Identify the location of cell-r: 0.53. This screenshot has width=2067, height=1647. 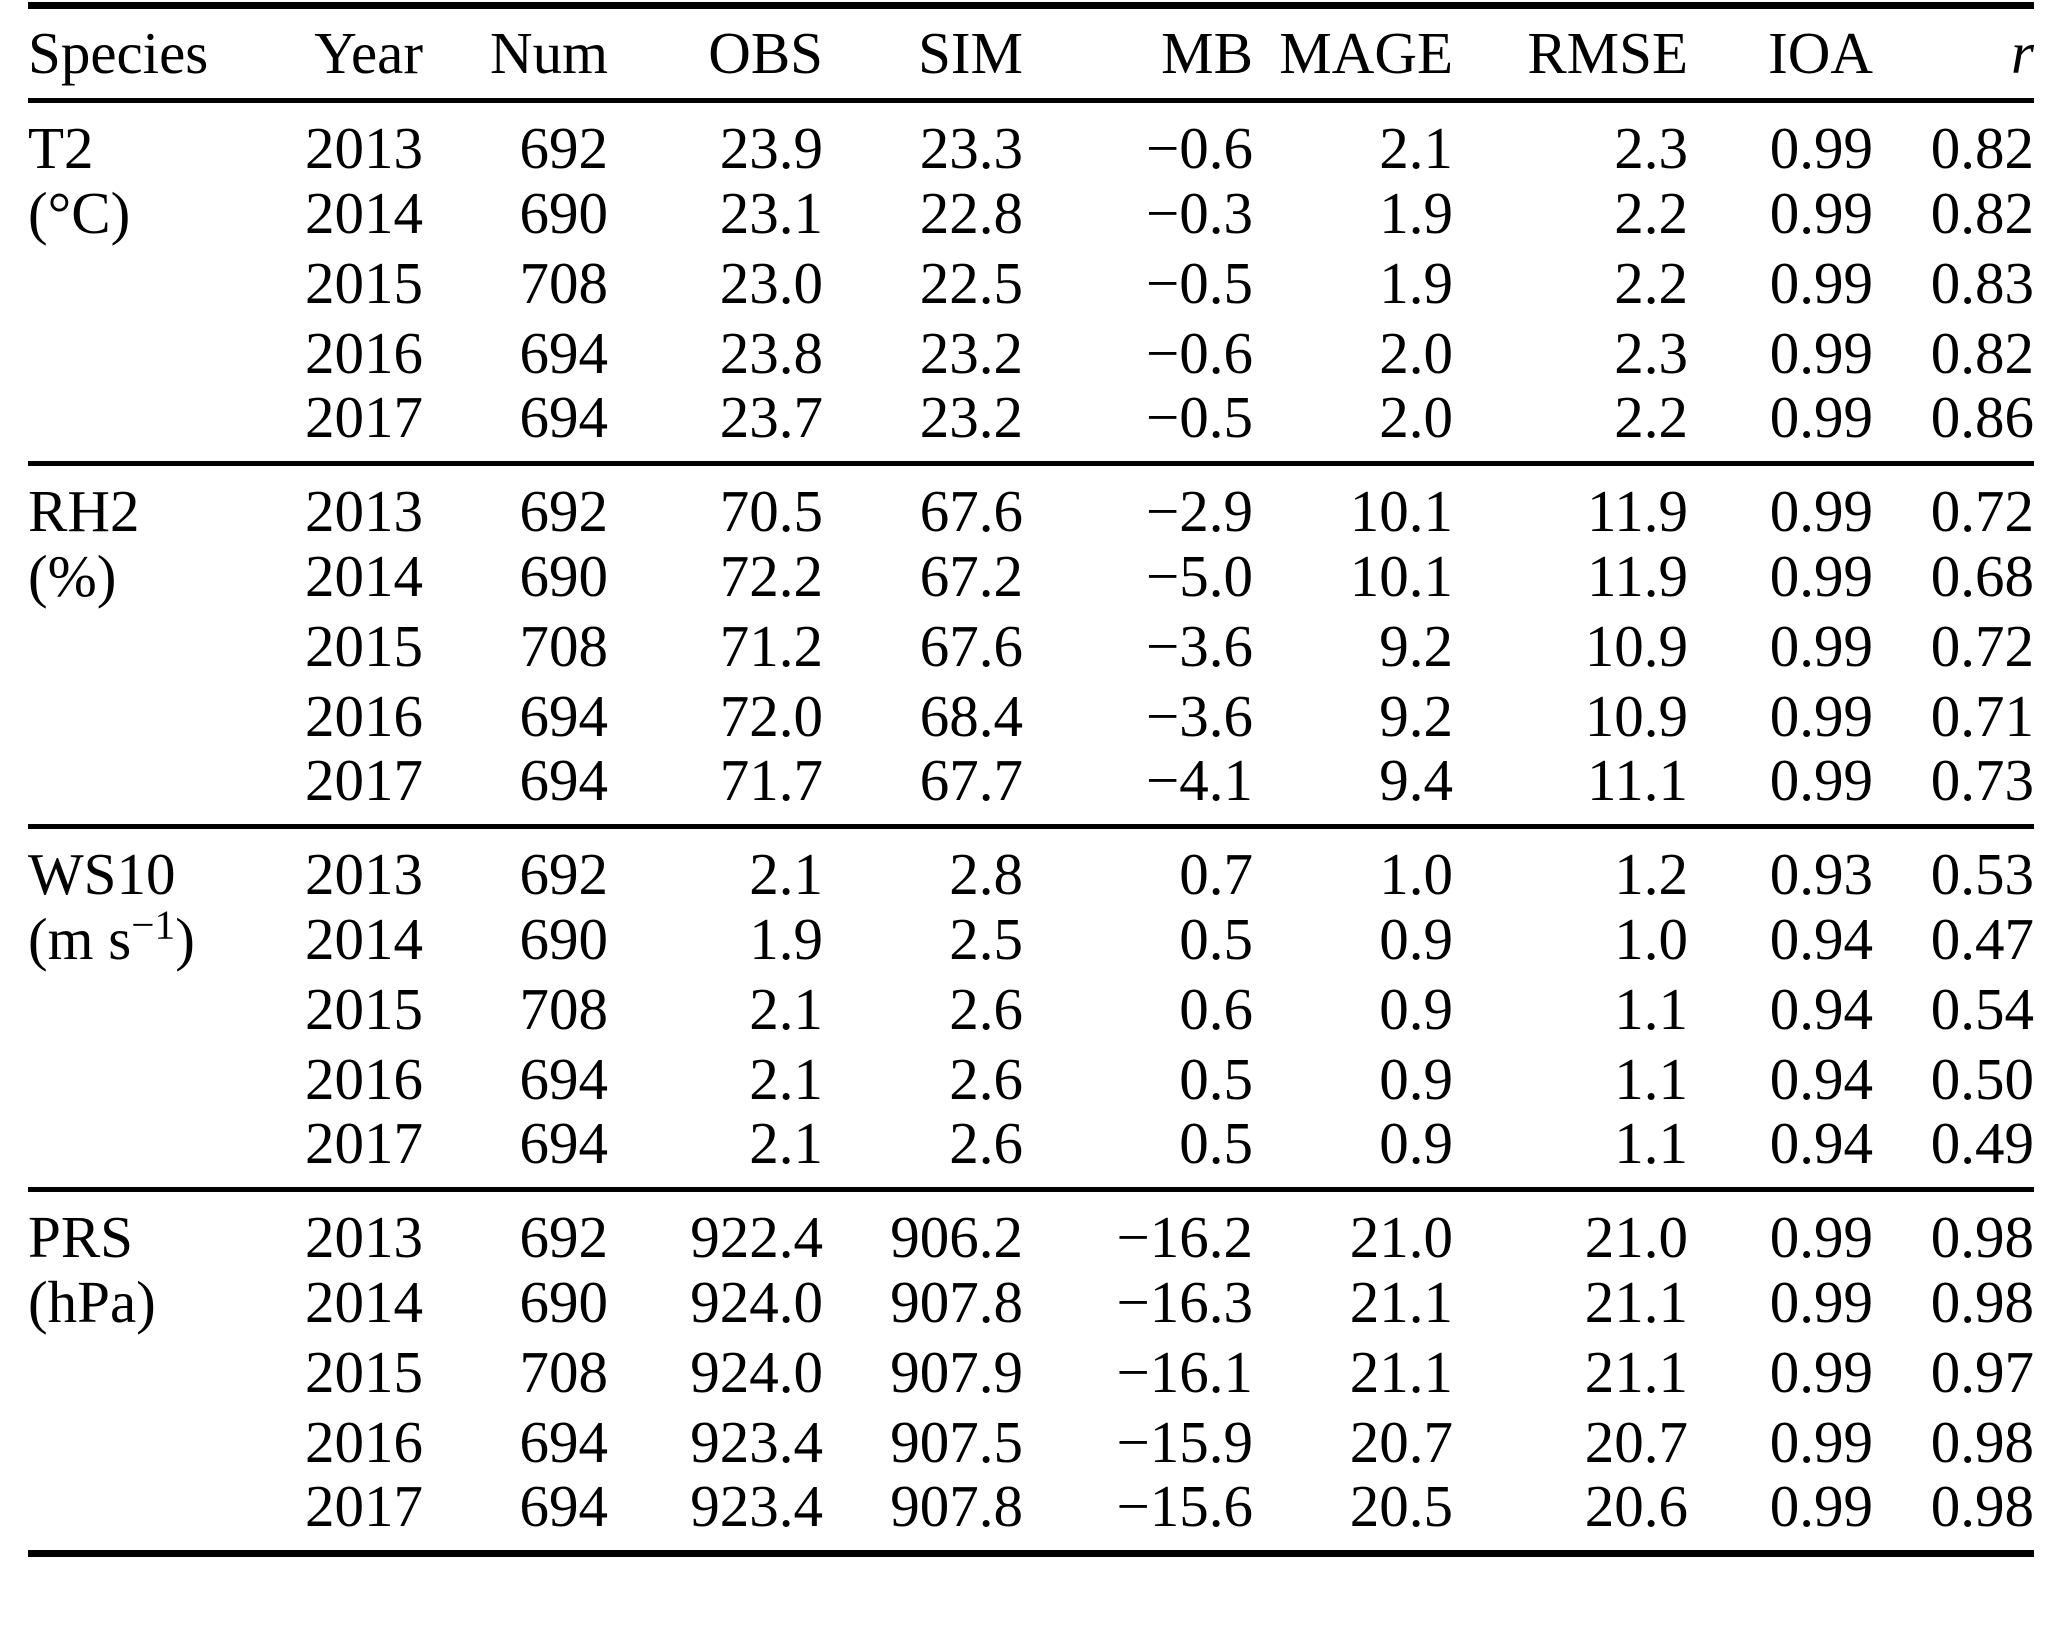
(1982, 874).